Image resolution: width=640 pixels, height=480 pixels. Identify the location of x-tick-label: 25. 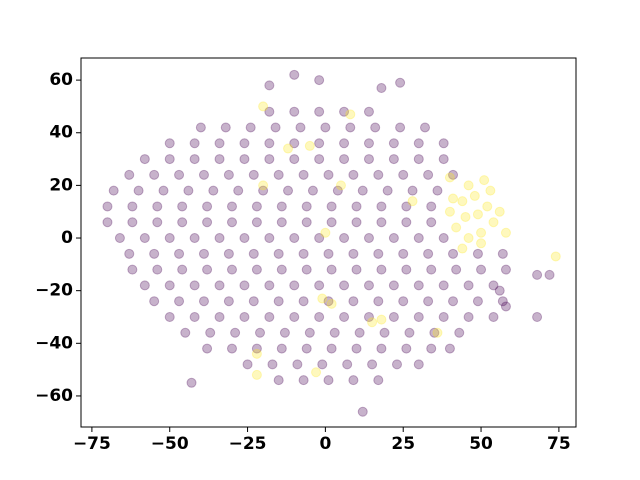
(403, 444).